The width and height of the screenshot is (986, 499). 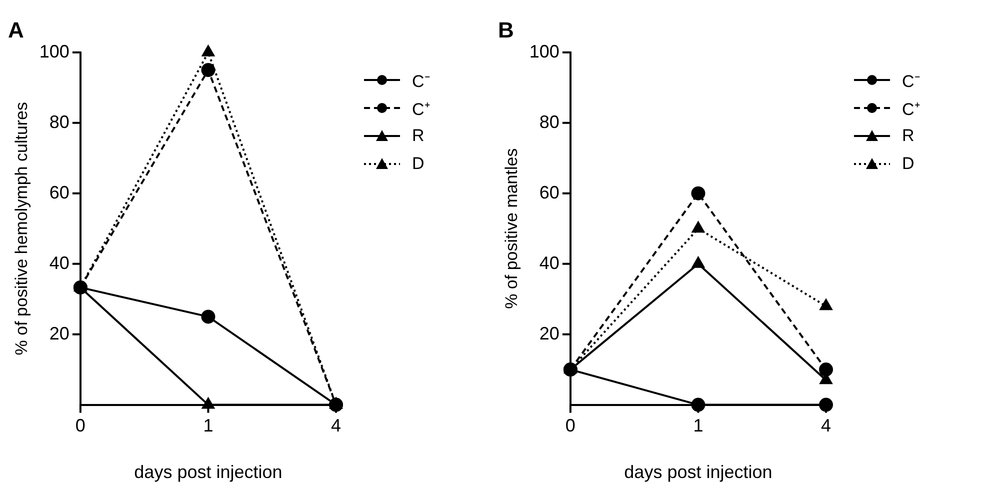 I want to click on y-axis-title: % of positive mantles, so click(x=511, y=228).